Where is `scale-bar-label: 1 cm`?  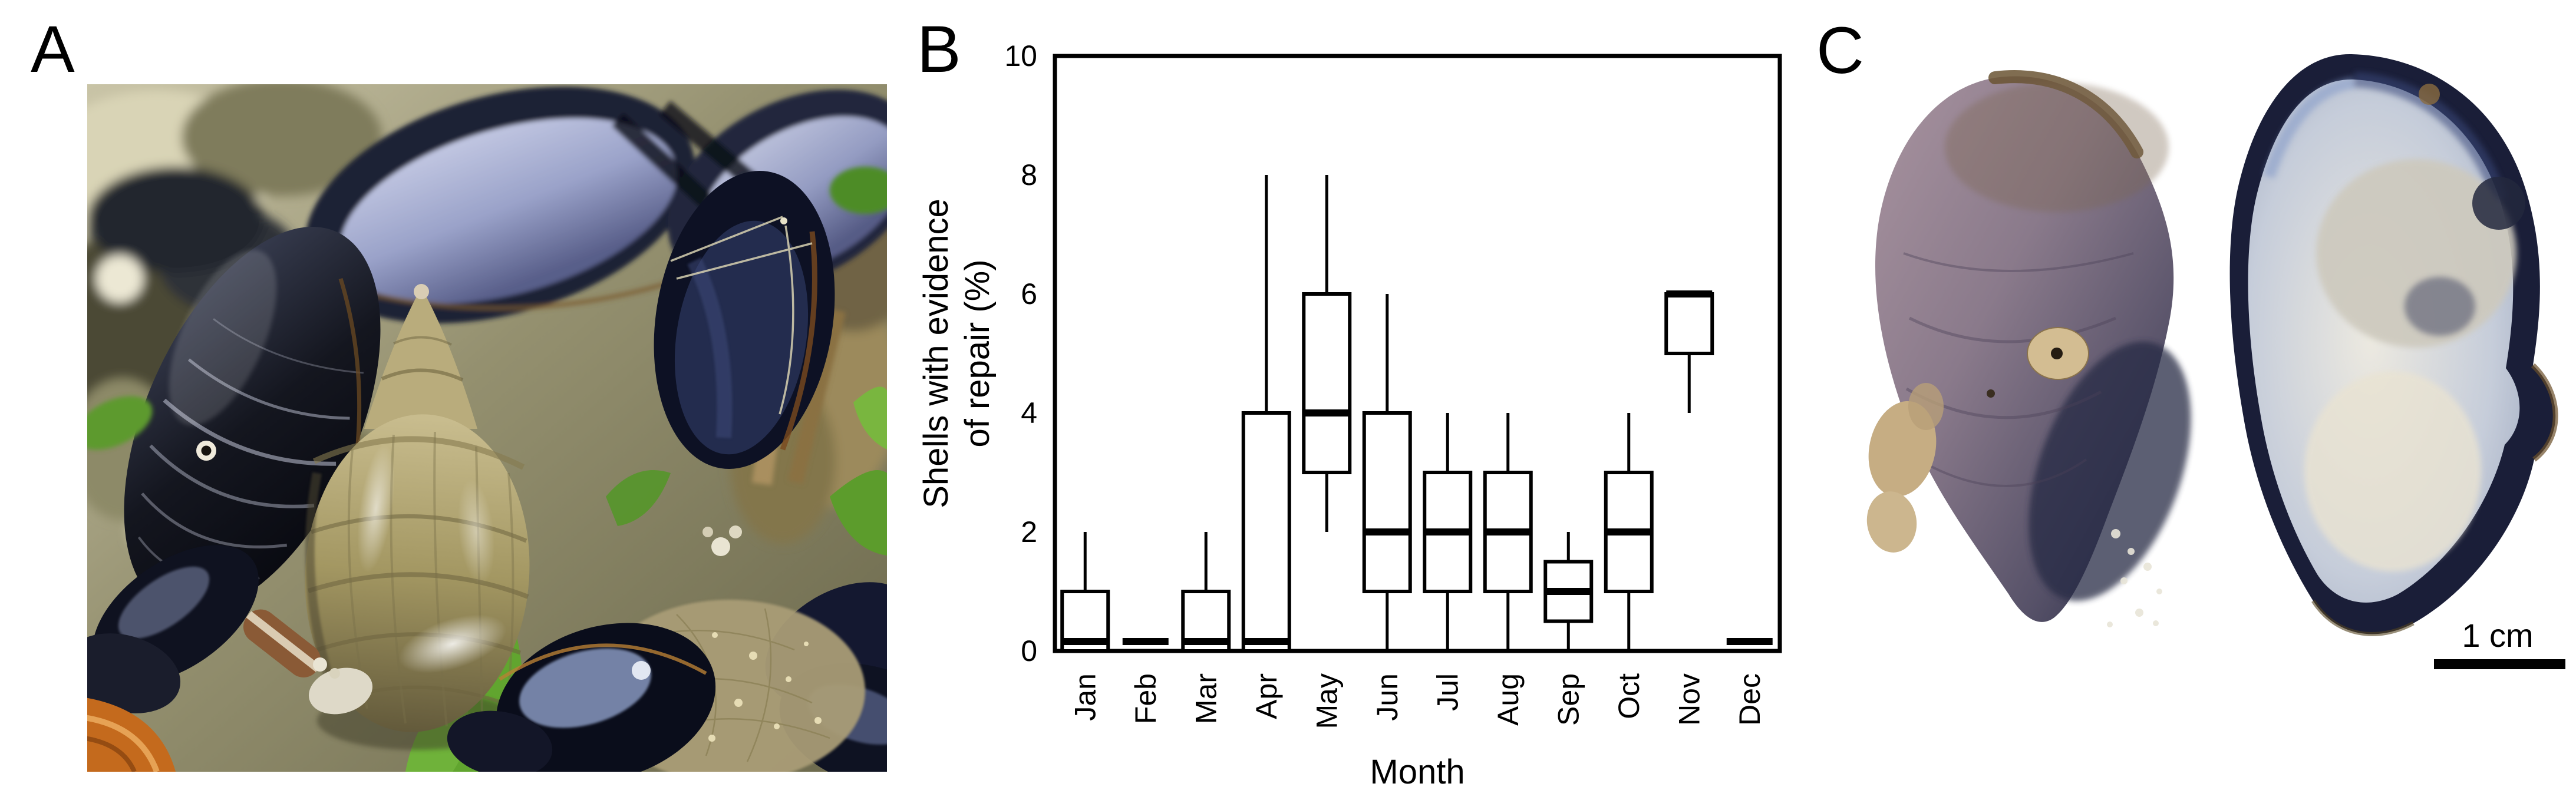
scale-bar-label: 1 cm is located at coordinates (2498, 635).